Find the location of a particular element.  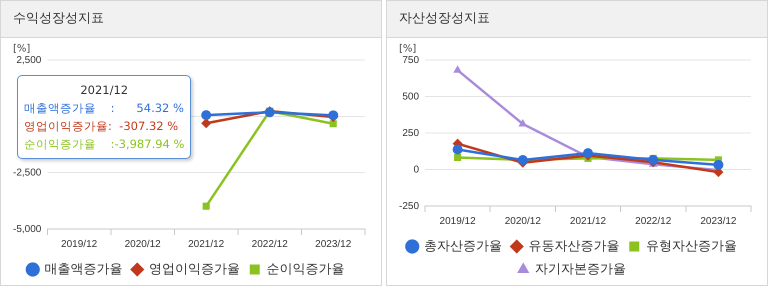

legend-label: 영업이익증가율 is located at coordinates (194, 269).